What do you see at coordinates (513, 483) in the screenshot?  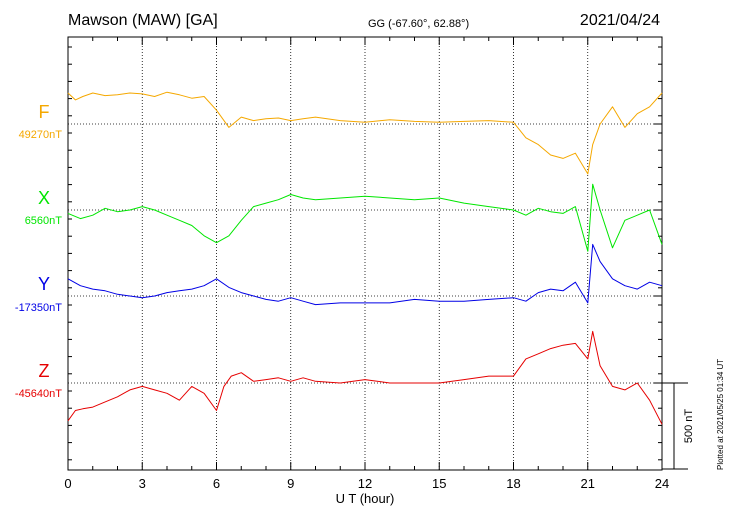 I see `x-tick-label: 18` at bounding box center [513, 483].